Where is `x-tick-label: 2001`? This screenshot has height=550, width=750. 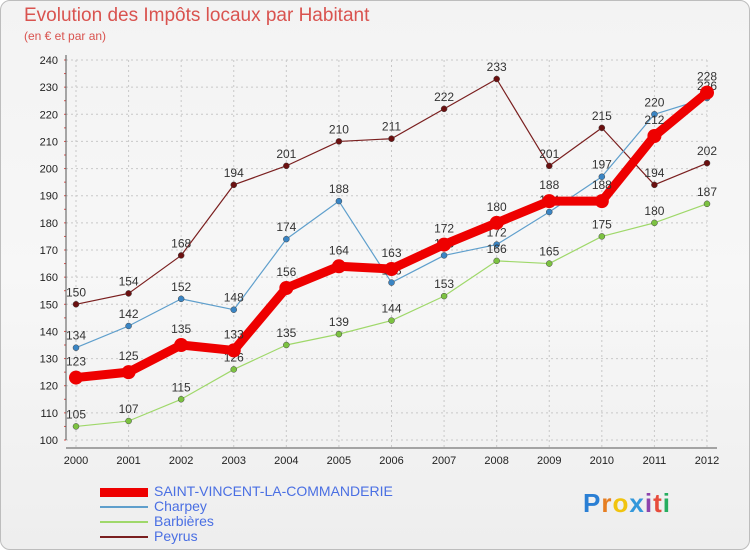
x-tick-label: 2001 is located at coordinates (128, 461).